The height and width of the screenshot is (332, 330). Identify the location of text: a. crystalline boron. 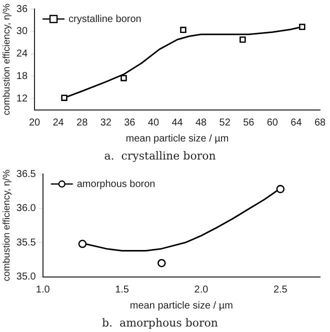
(160, 155).